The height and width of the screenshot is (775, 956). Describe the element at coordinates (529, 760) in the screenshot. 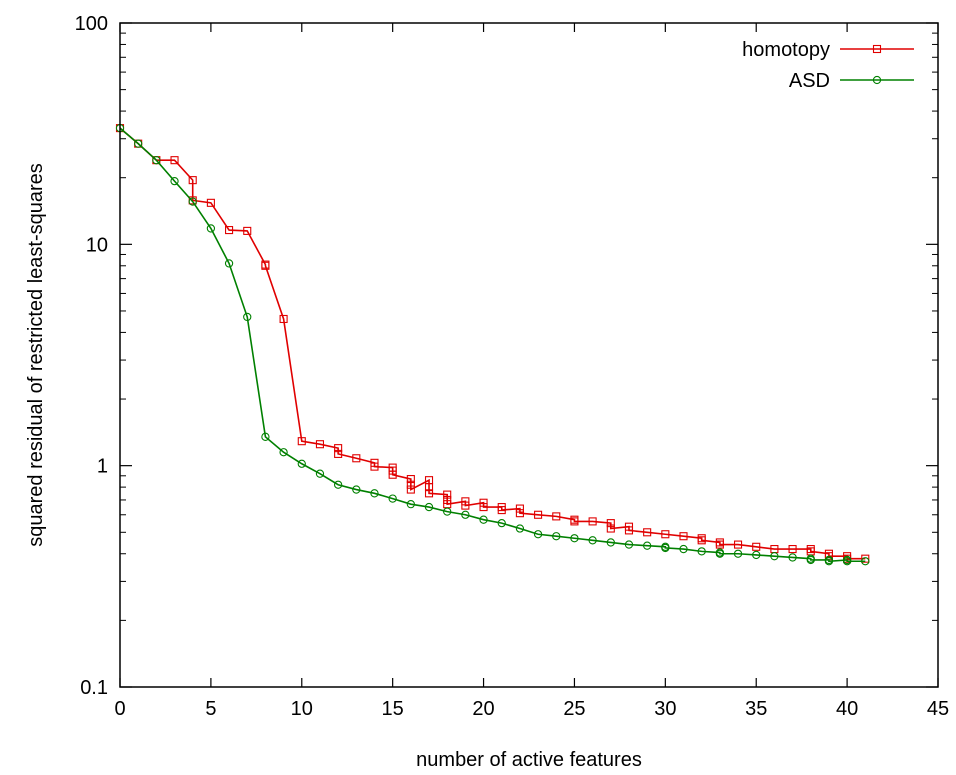

I see `x-axis-title: number of active features` at that location.